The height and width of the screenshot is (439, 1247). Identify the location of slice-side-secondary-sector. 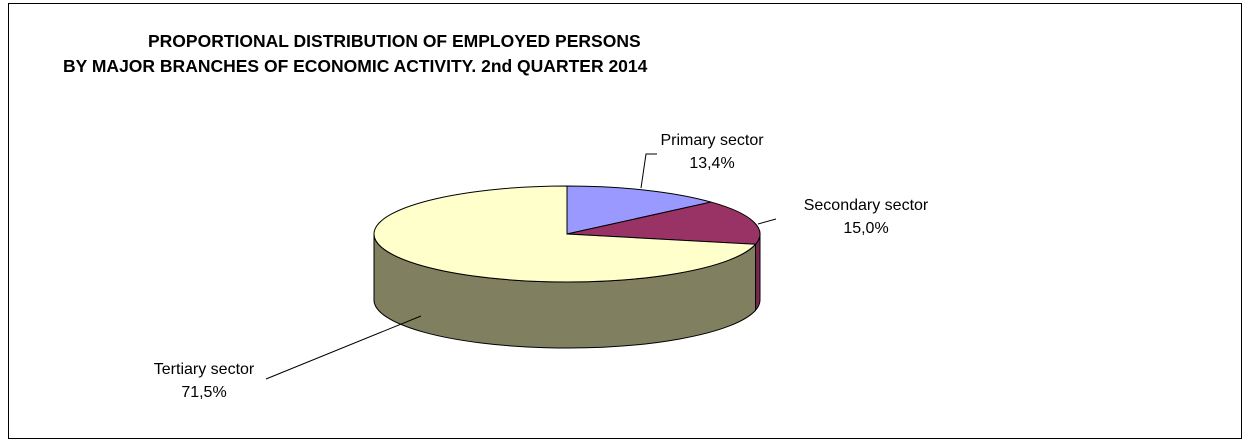
(758, 272).